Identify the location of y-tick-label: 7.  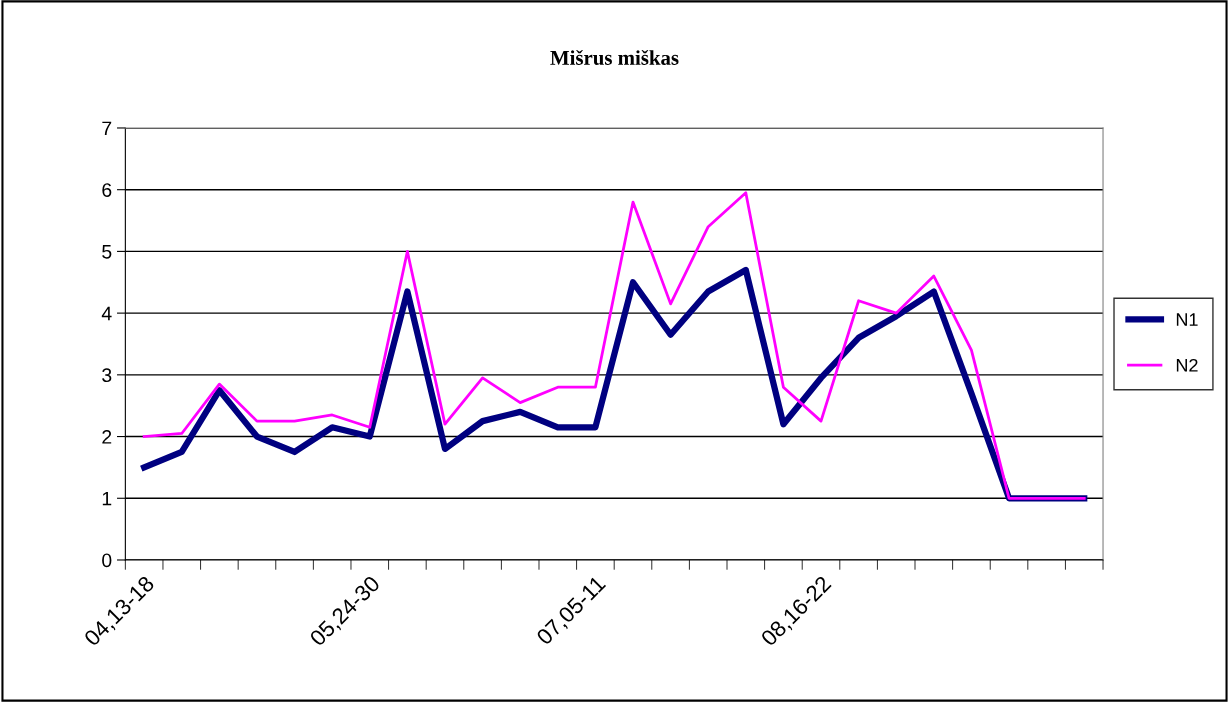
(107, 128).